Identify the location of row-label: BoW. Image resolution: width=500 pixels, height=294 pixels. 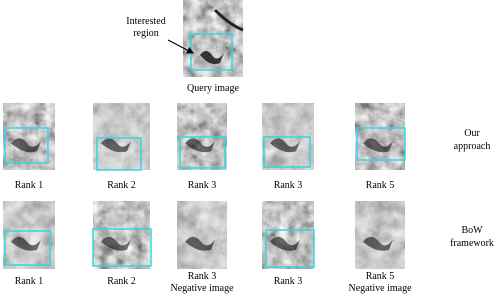
(472, 230).